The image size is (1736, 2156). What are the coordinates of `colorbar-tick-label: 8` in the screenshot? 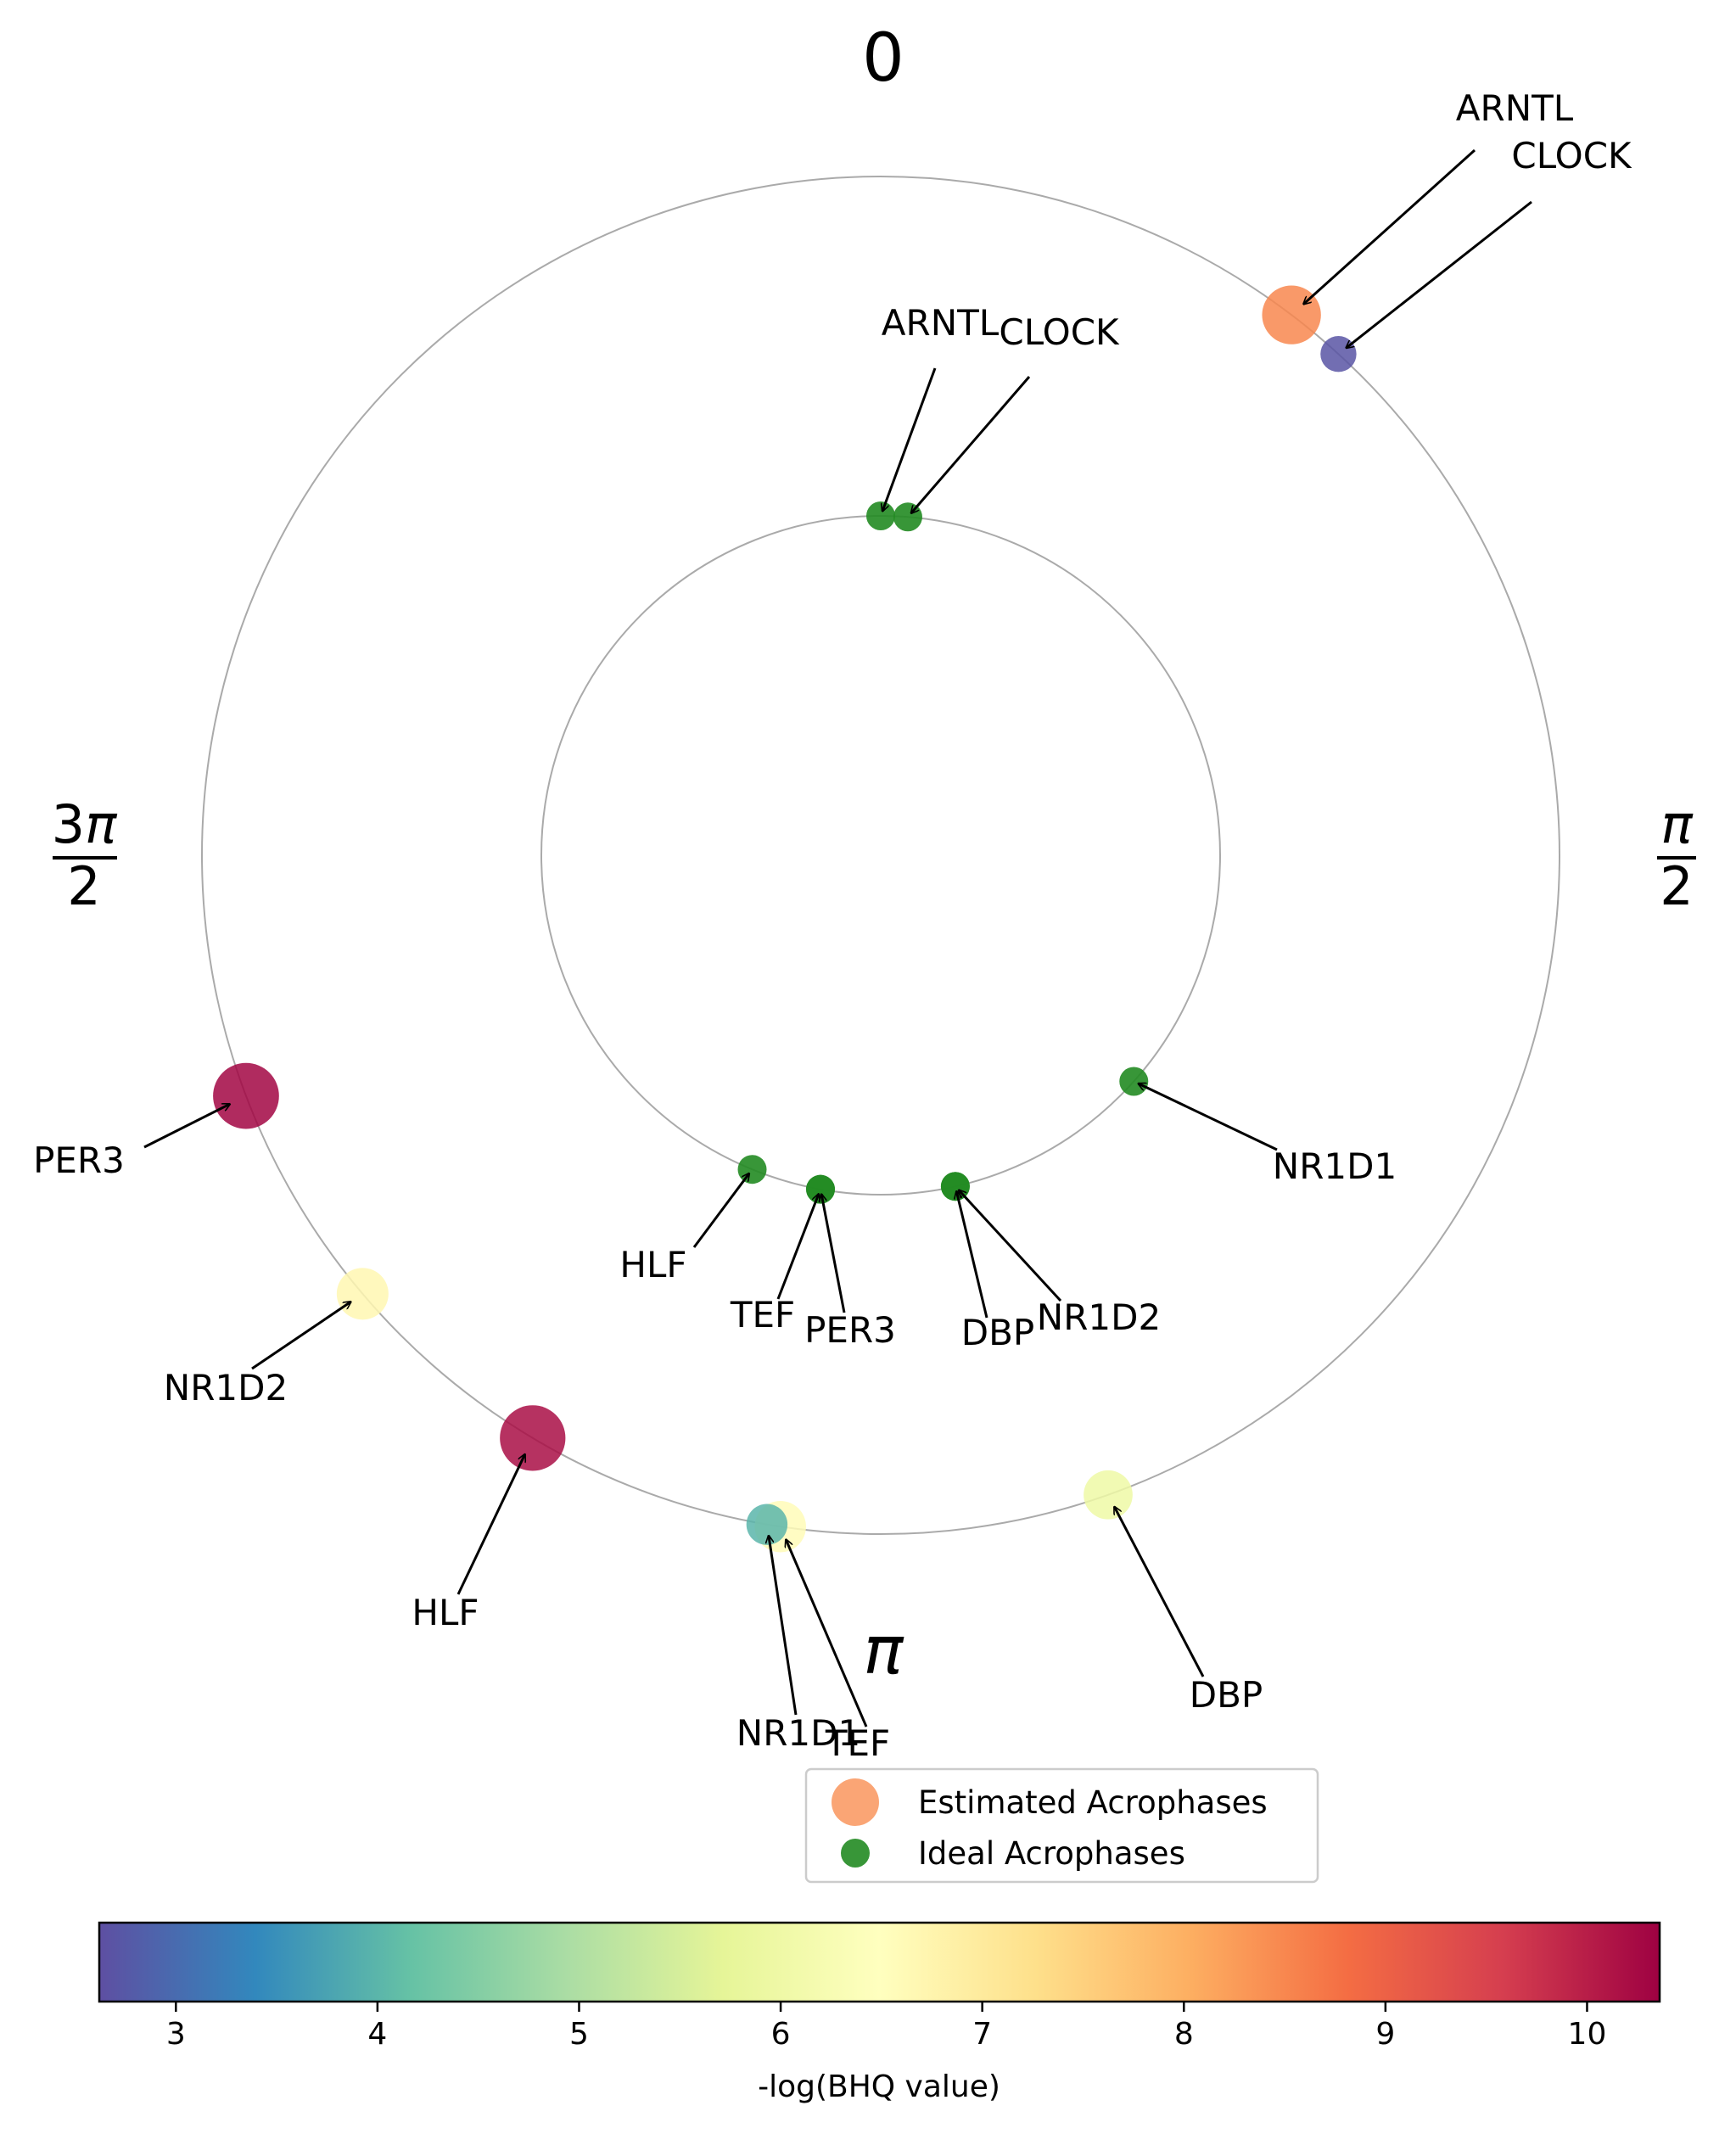 It's located at (1184, 2035).